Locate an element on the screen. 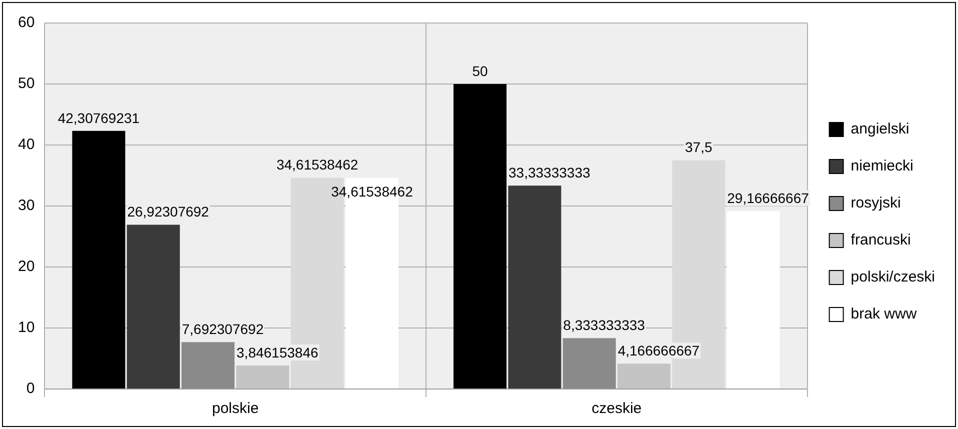 The height and width of the screenshot is (429, 958). y-tick-label: 0 is located at coordinates (30, 389).